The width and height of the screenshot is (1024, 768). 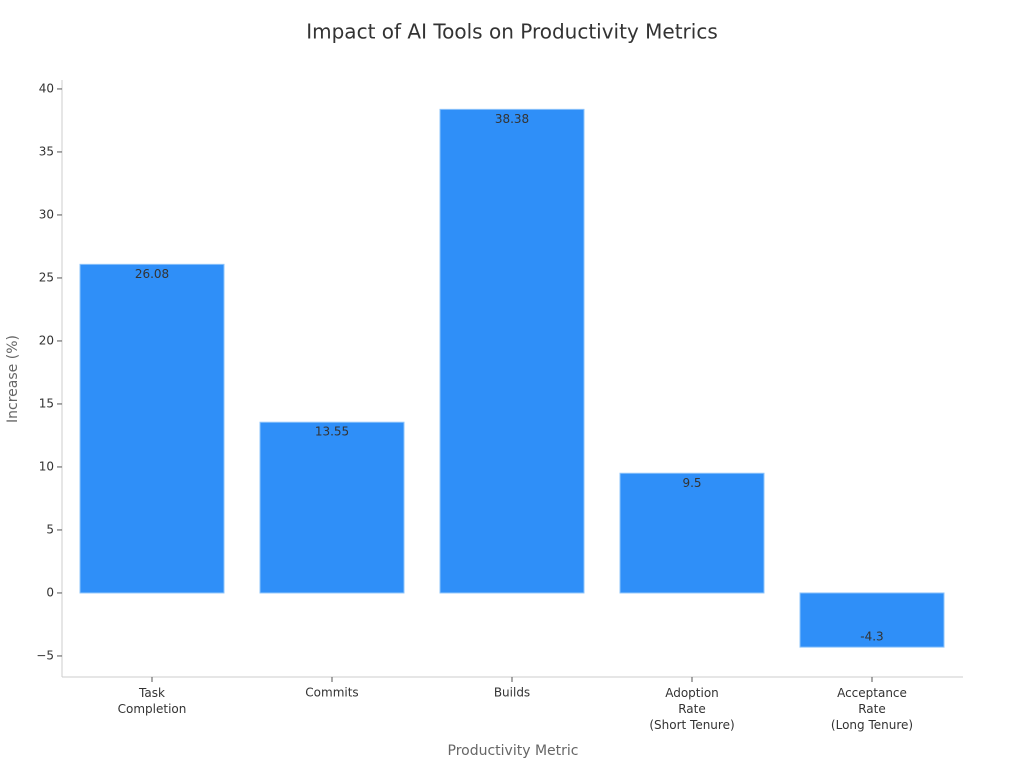 I want to click on y-tick-label: 15, so click(x=46, y=403).